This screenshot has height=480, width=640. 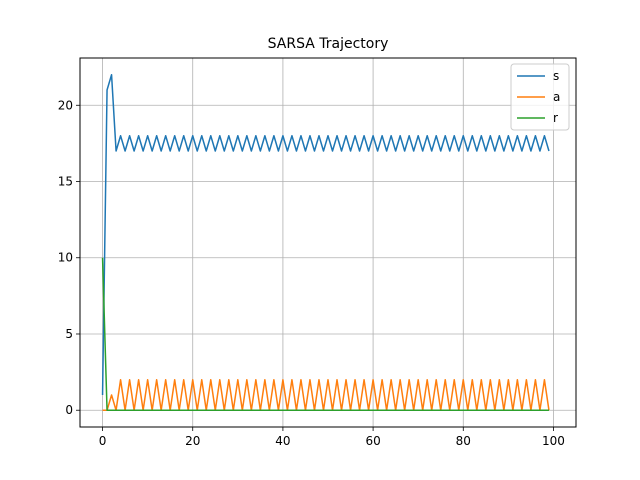 I want to click on x-tick-label: 80, so click(x=463, y=441).